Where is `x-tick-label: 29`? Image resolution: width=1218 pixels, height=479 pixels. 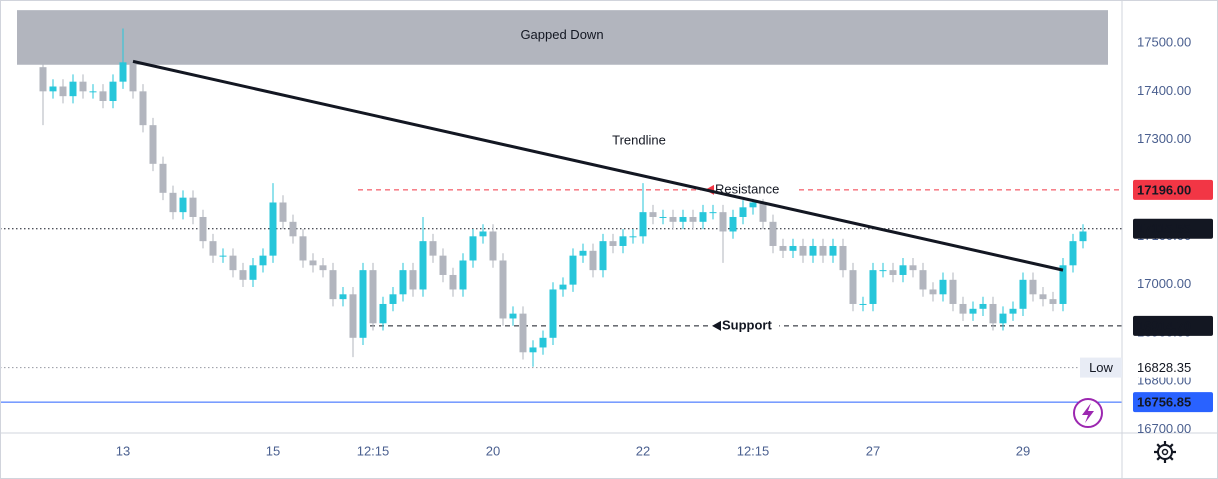 x-tick-label: 29 is located at coordinates (1023, 450).